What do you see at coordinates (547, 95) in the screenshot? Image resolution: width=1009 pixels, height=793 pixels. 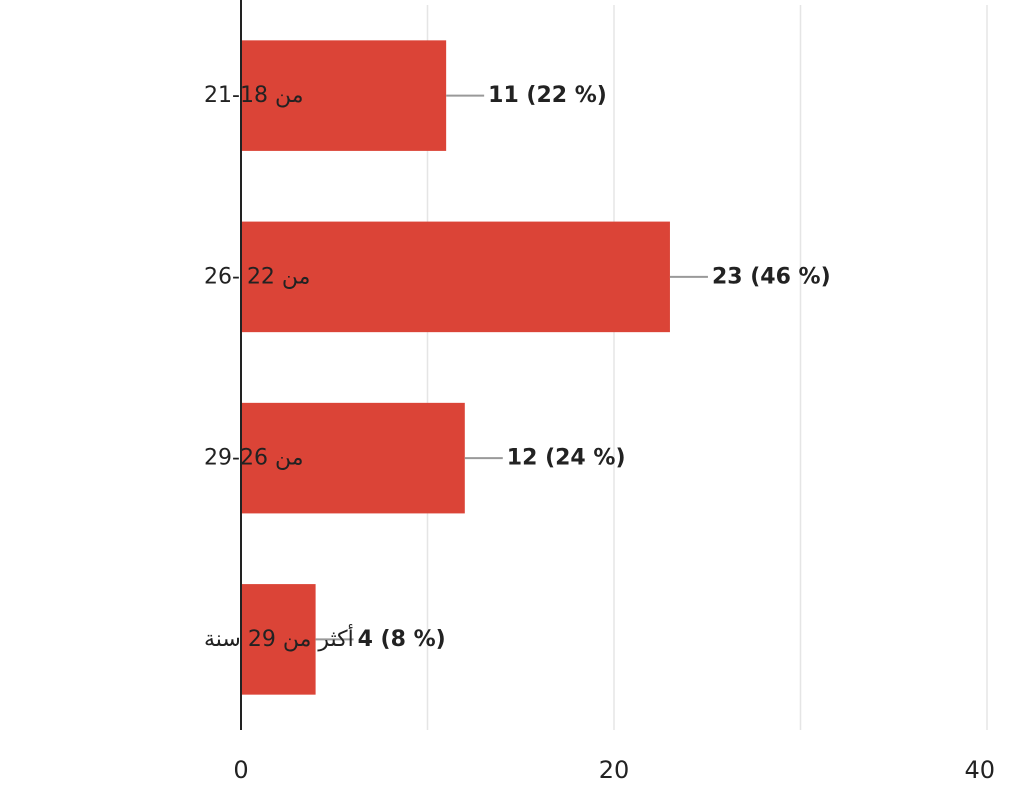 I see `data-label: 11 (22 %)` at bounding box center [547, 95].